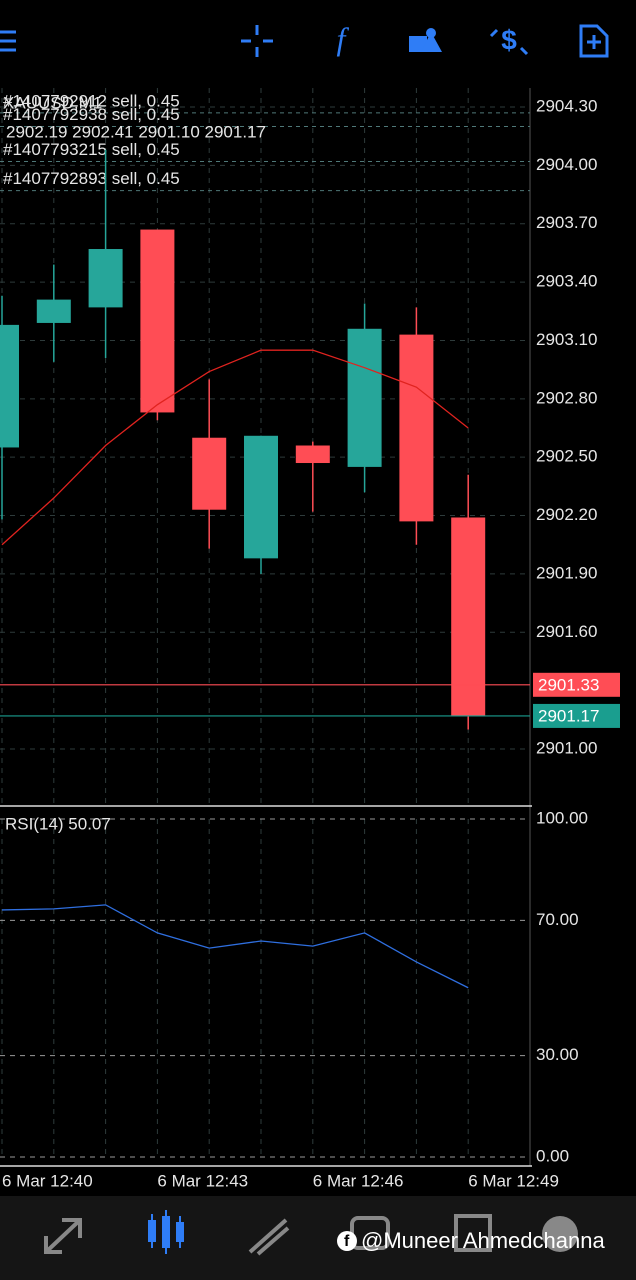 Image resolution: width=636 pixels, height=1280 pixels. I want to click on y-tick-label: 2902.80, so click(566, 397).